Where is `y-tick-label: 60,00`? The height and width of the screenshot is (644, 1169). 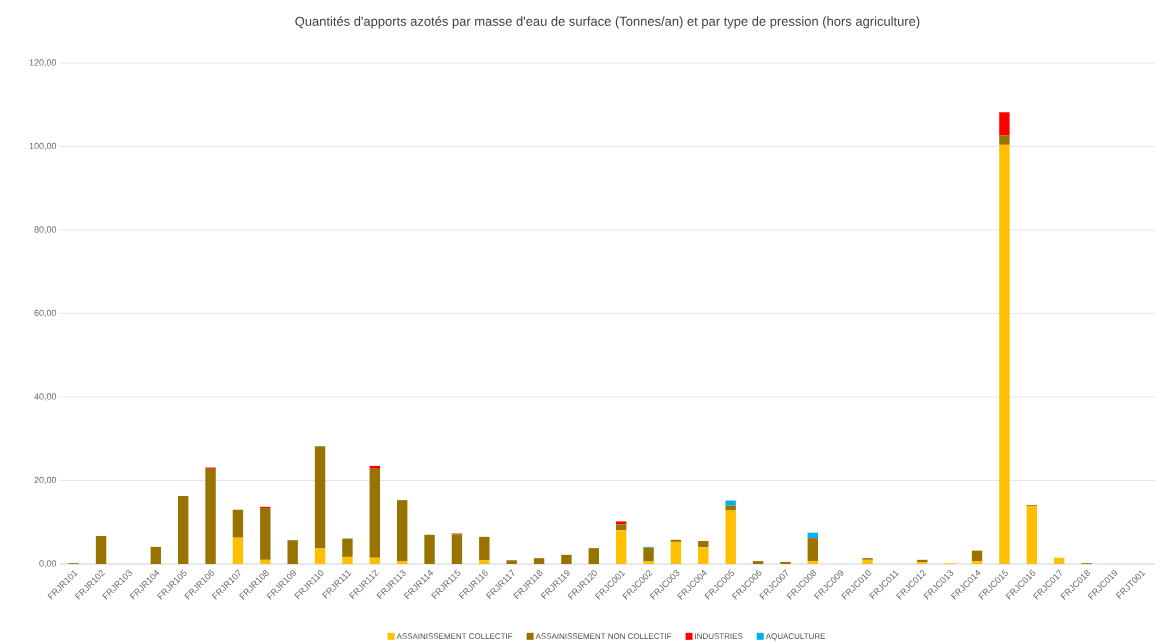 y-tick-label: 60,00 is located at coordinates (45, 313).